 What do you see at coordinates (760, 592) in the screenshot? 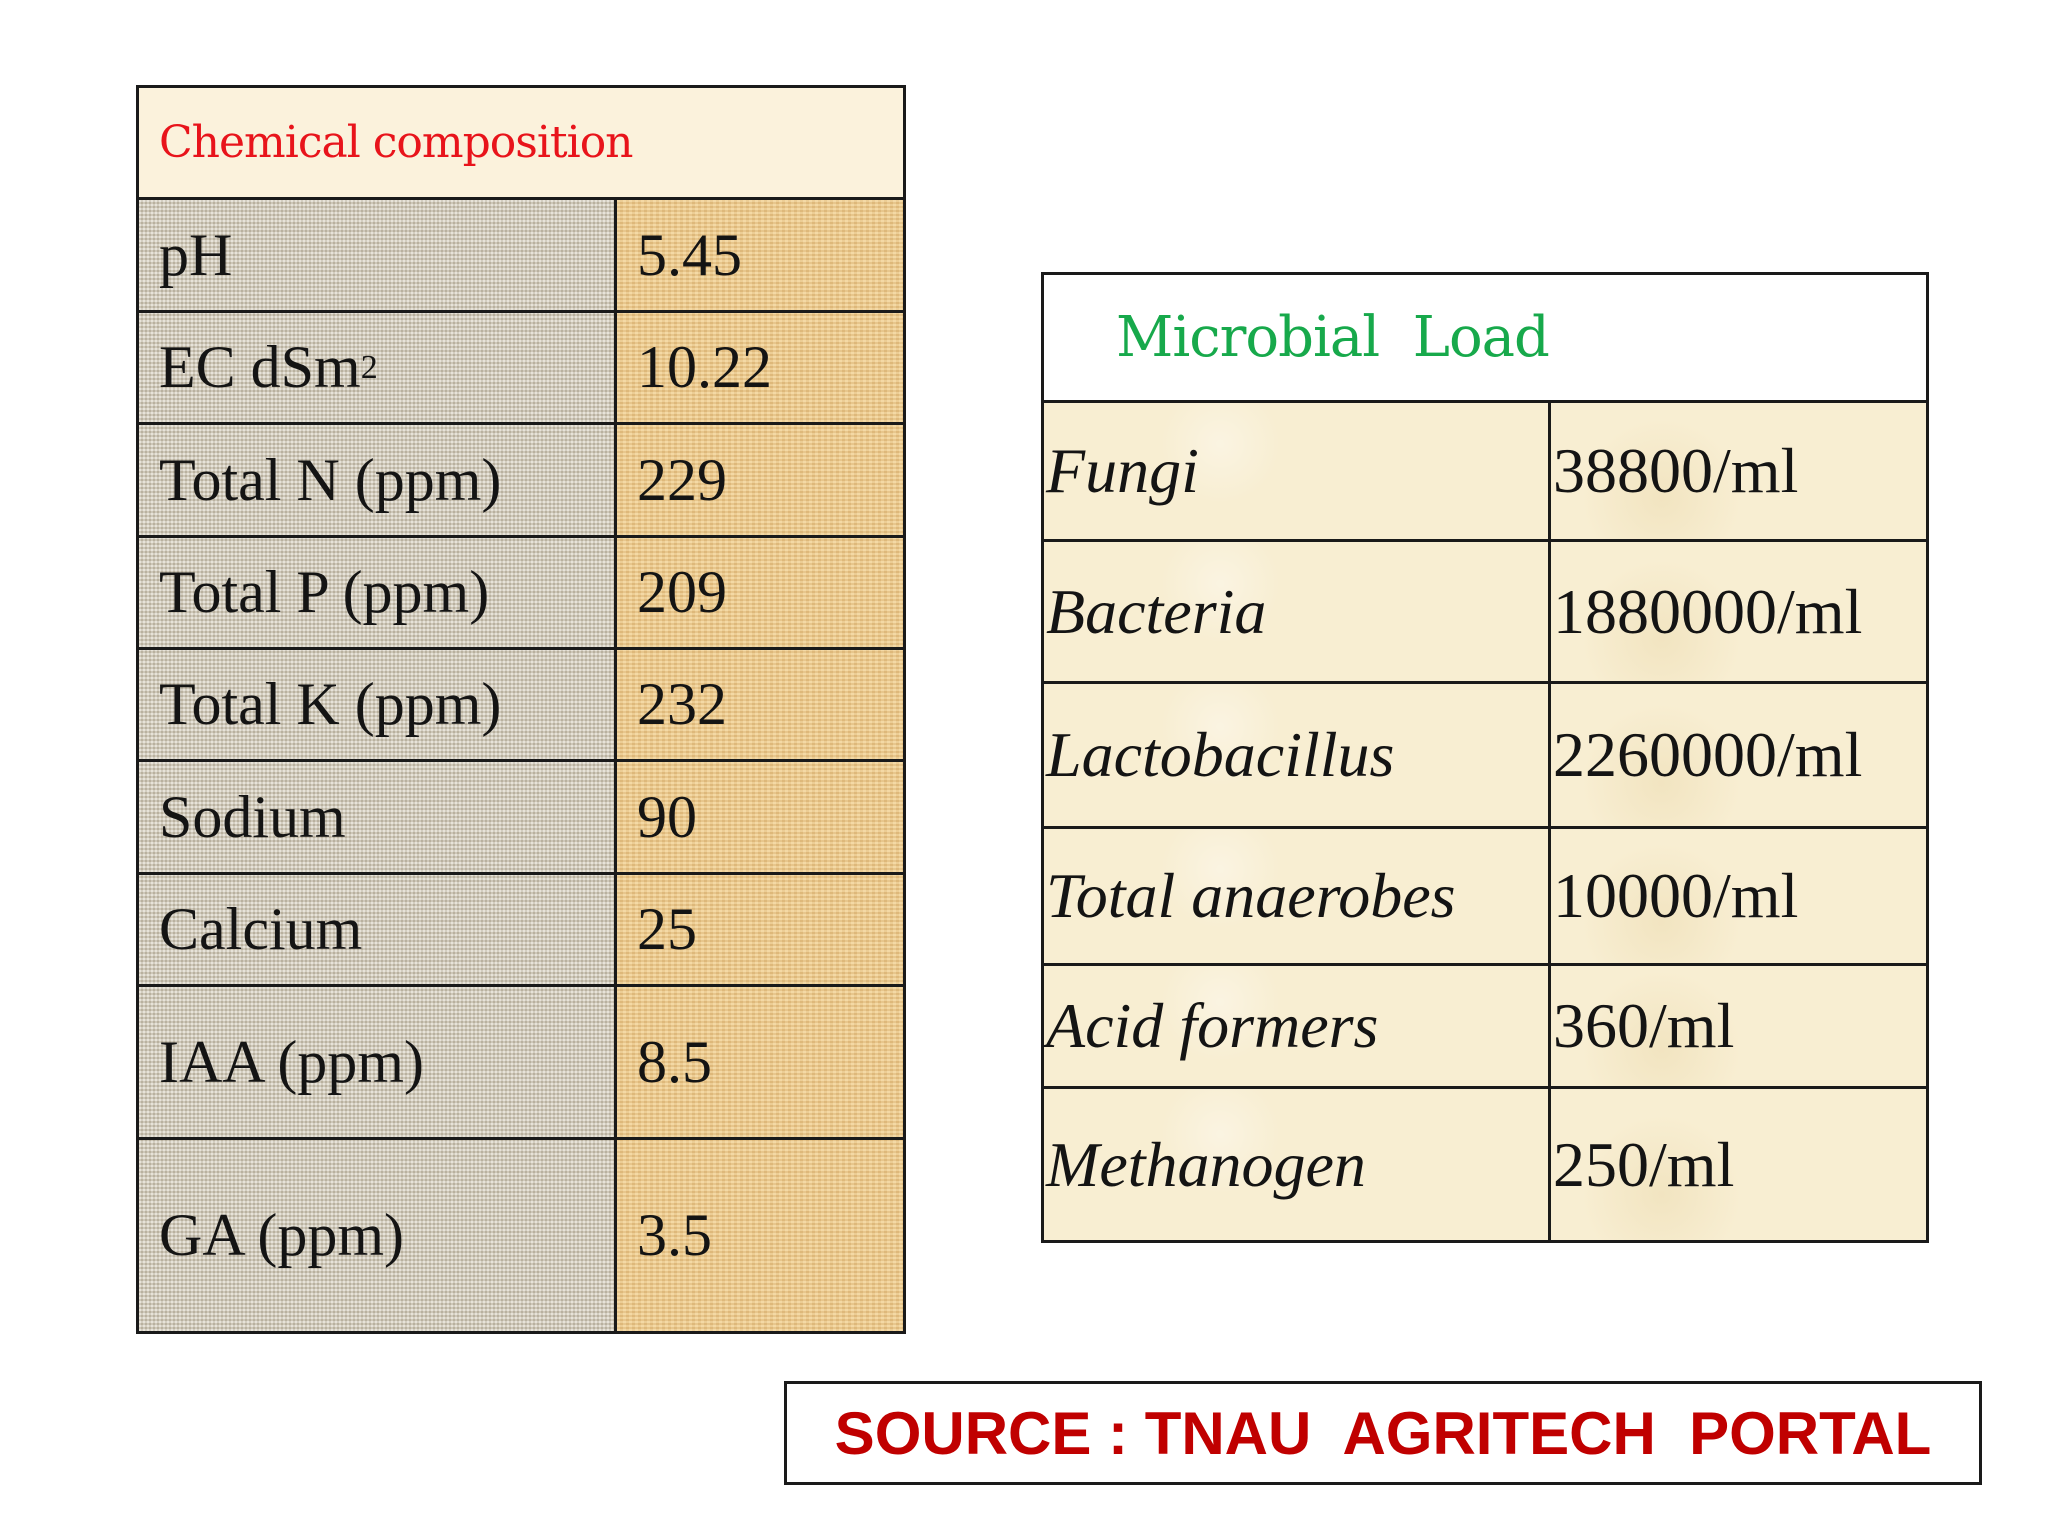
I see `chem-value-total-p: 209` at bounding box center [760, 592].